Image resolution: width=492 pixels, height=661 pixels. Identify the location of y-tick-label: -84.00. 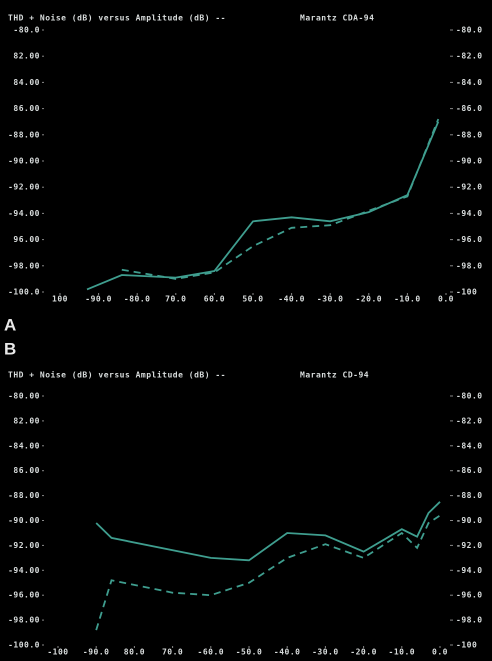
(24, 445).